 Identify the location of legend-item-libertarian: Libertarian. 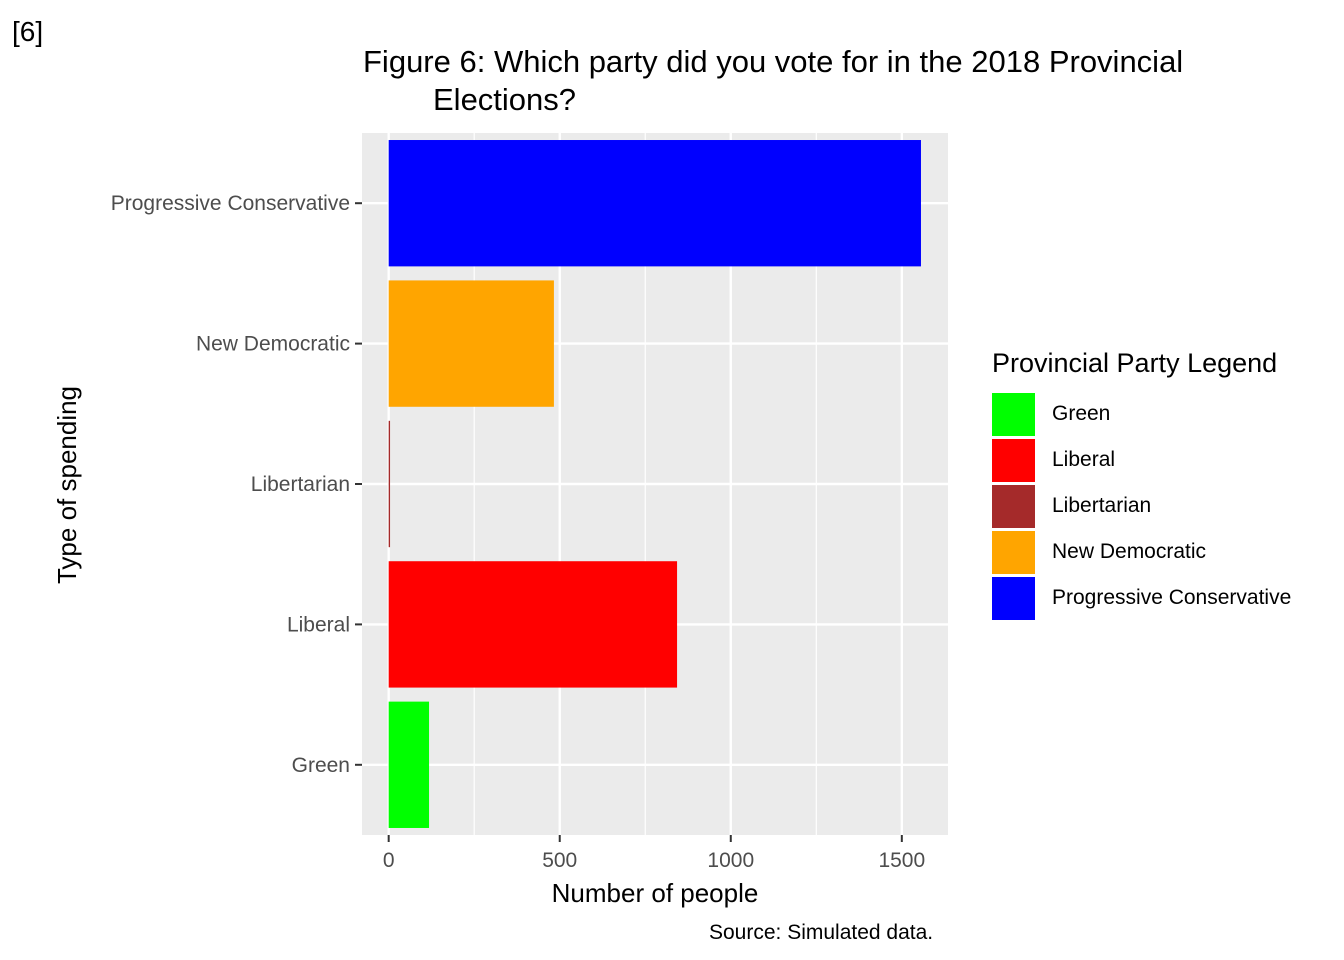
(1141, 506).